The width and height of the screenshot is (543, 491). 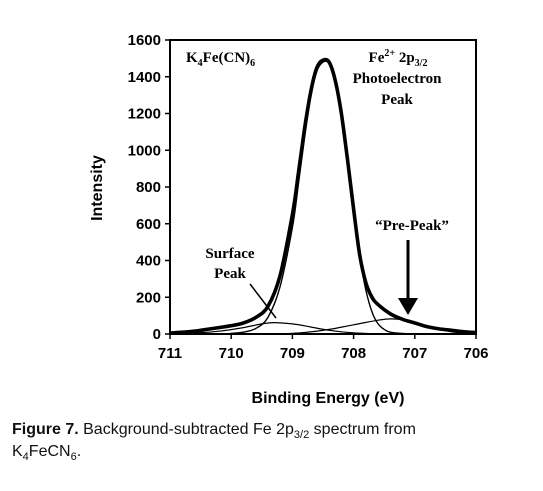 What do you see at coordinates (231, 353) in the screenshot?
I see `x-tick-label: 710` at bounding box center [231, 353].